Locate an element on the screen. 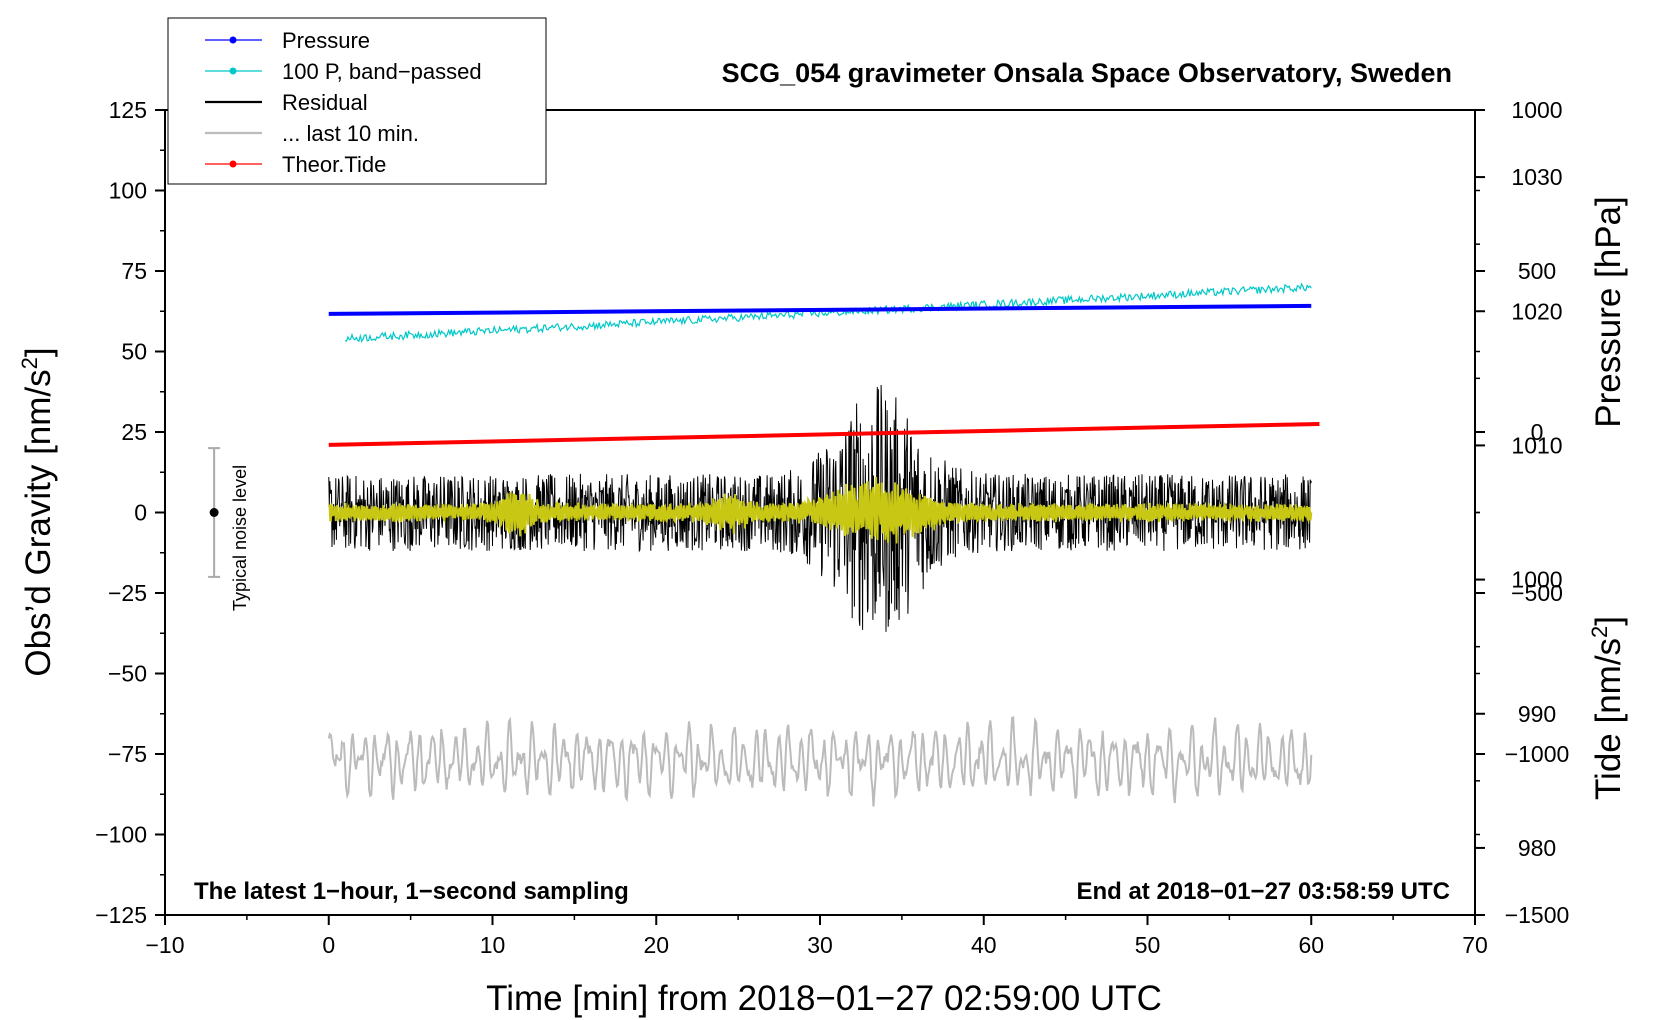 This screenshot has height=1020, width=1660. legend-label: ... last 10 min. is located at coordinates (350, 133).